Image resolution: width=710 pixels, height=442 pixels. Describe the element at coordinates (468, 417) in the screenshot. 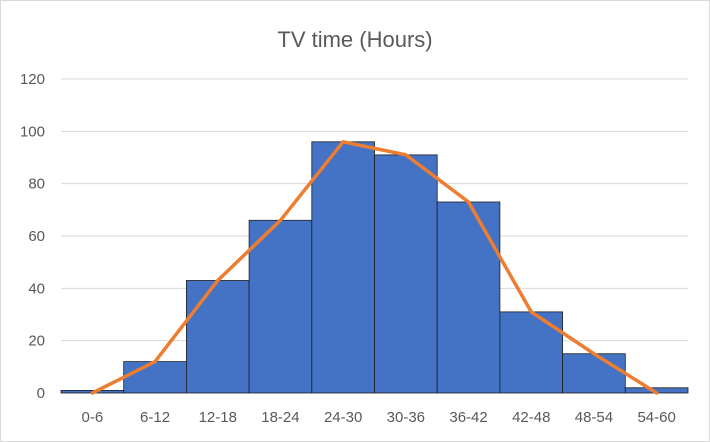

I see `x-tick-label: 36-42` at that location.